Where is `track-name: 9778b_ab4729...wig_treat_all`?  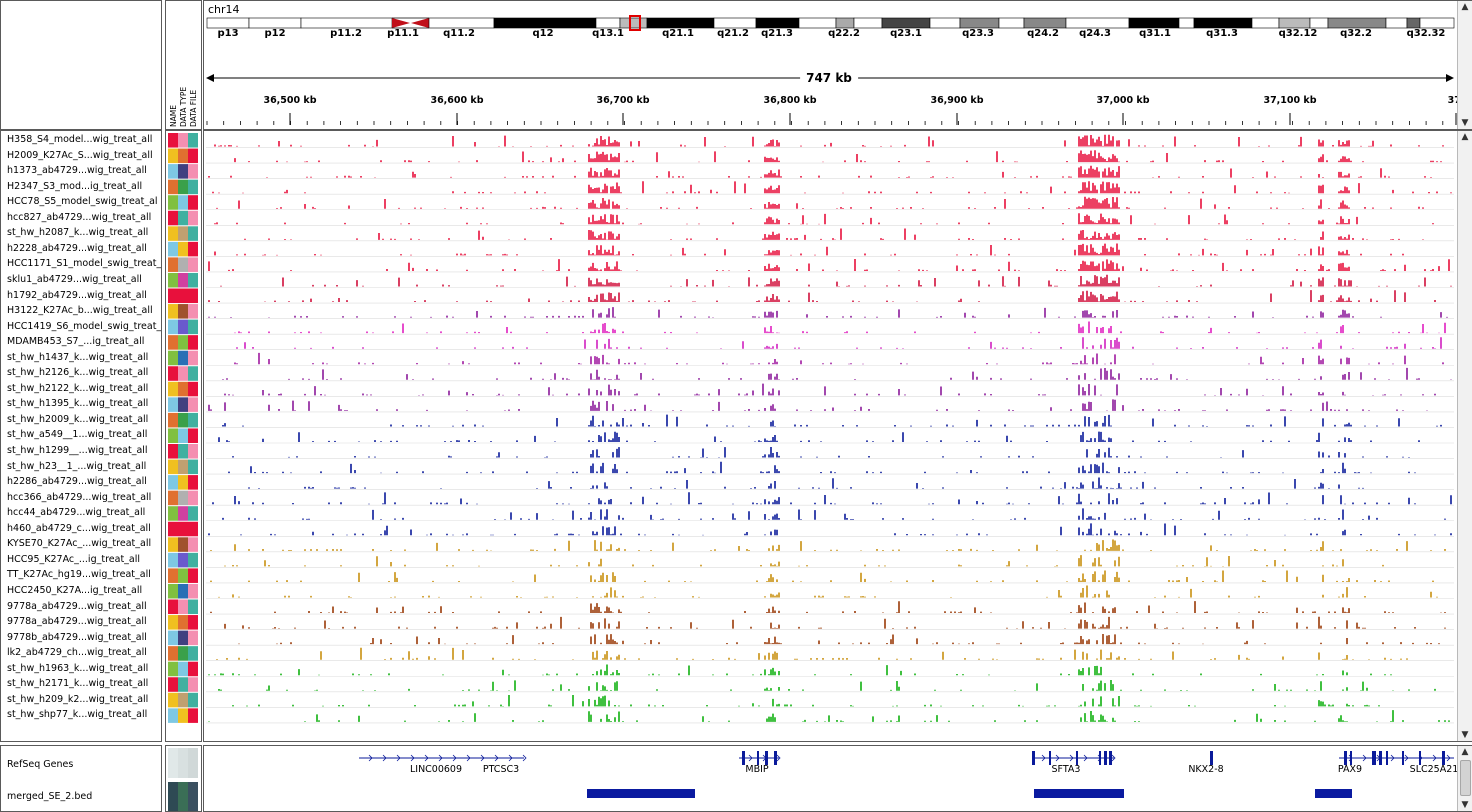
track-name: 9778b_ab4729...wig_treat_all is located at coordinates (77, 637).